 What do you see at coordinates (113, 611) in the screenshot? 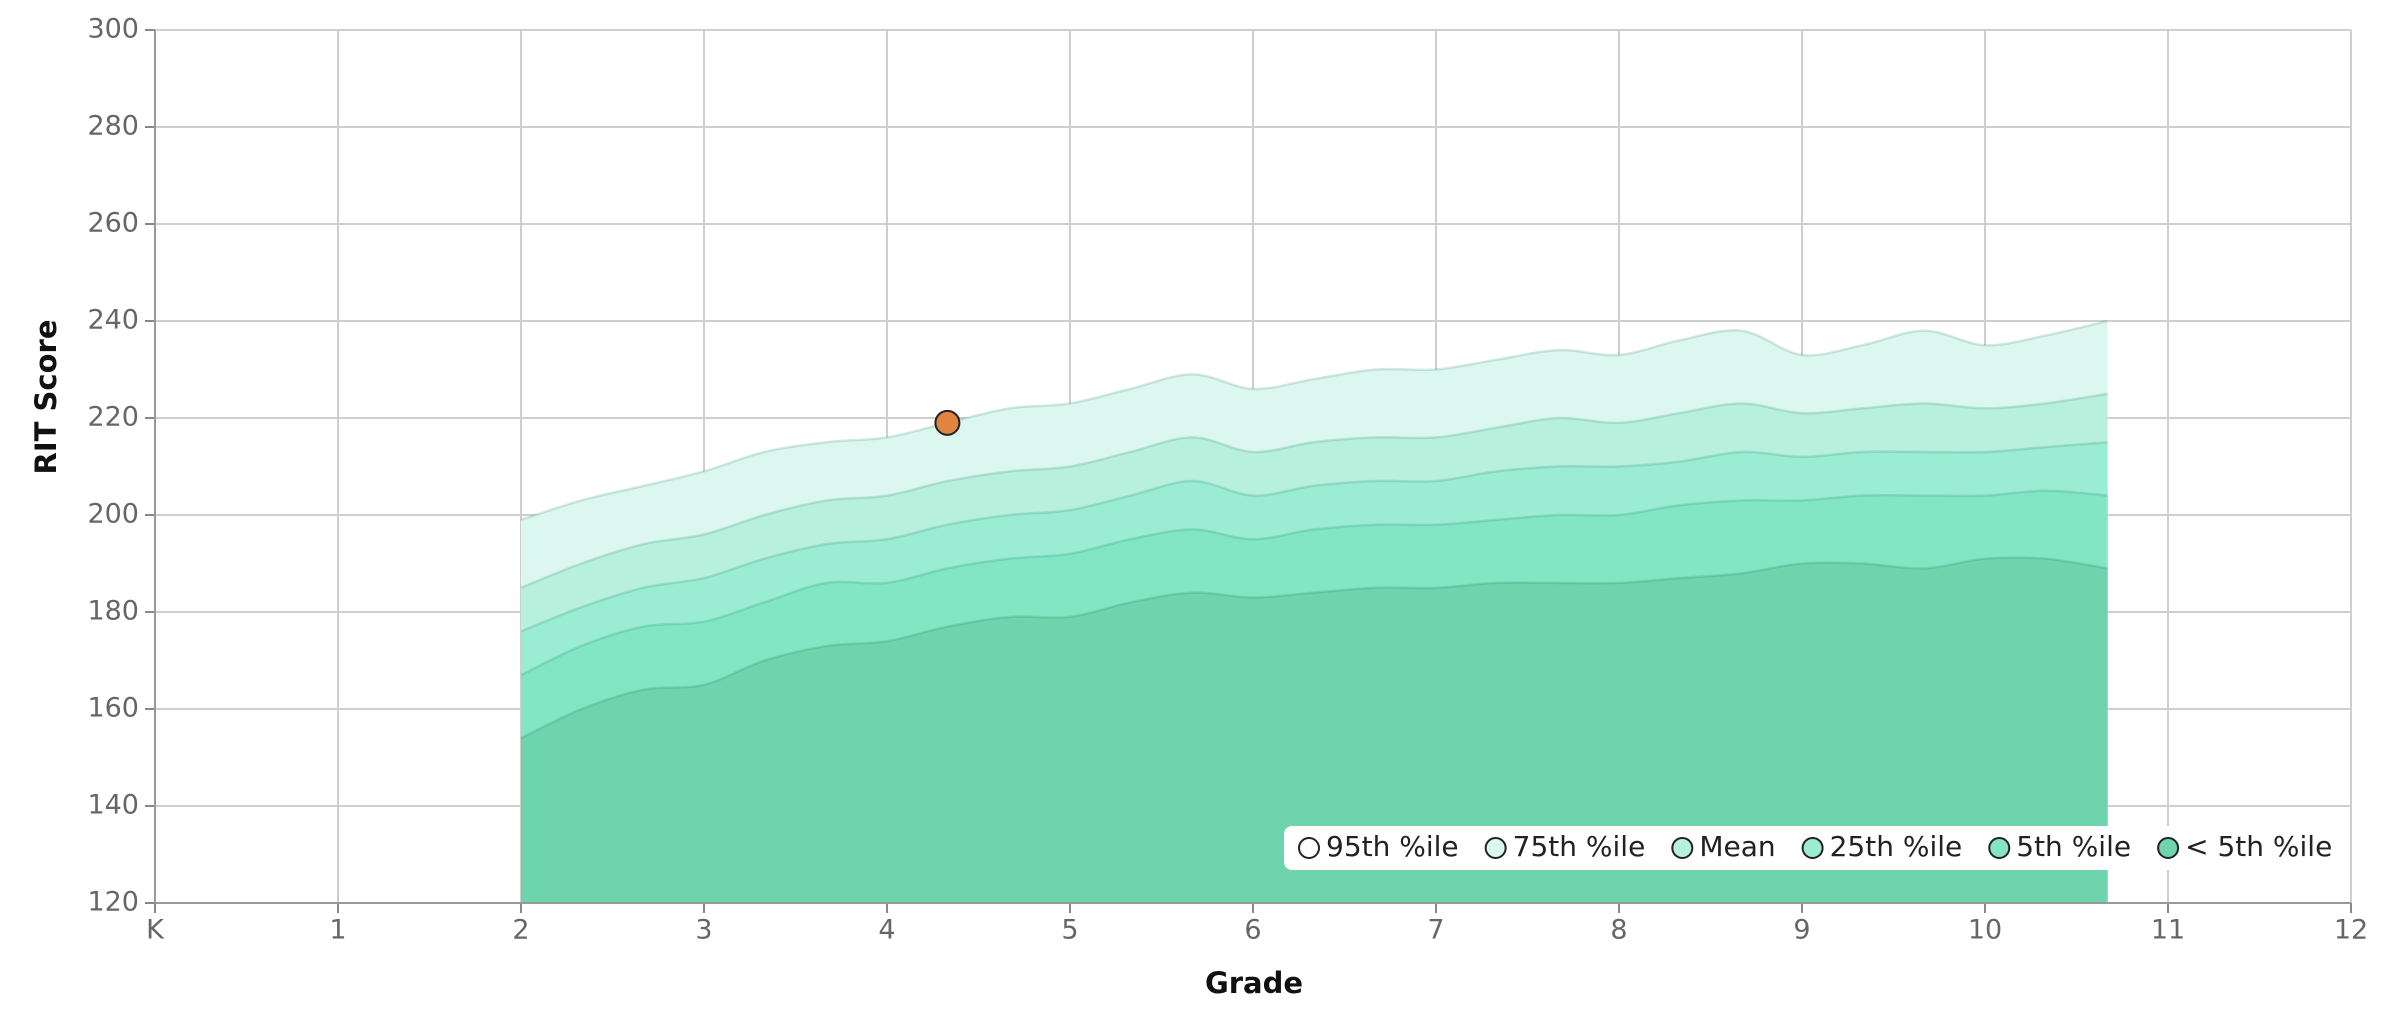
I see `y-tick-label: 180` at bounding box center [113, 611].